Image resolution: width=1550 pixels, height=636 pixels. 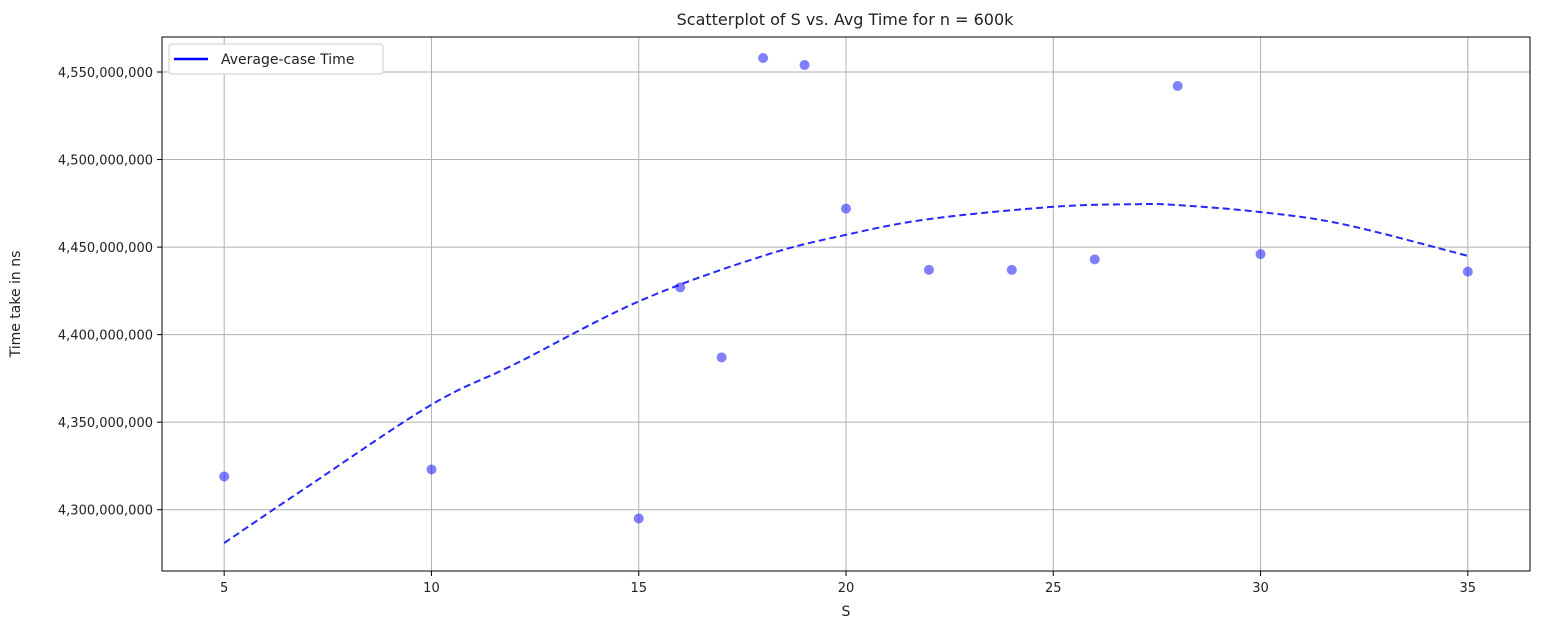 I want to click on y-tick-label: 4,350,000,000, so click(x=105, y=423).